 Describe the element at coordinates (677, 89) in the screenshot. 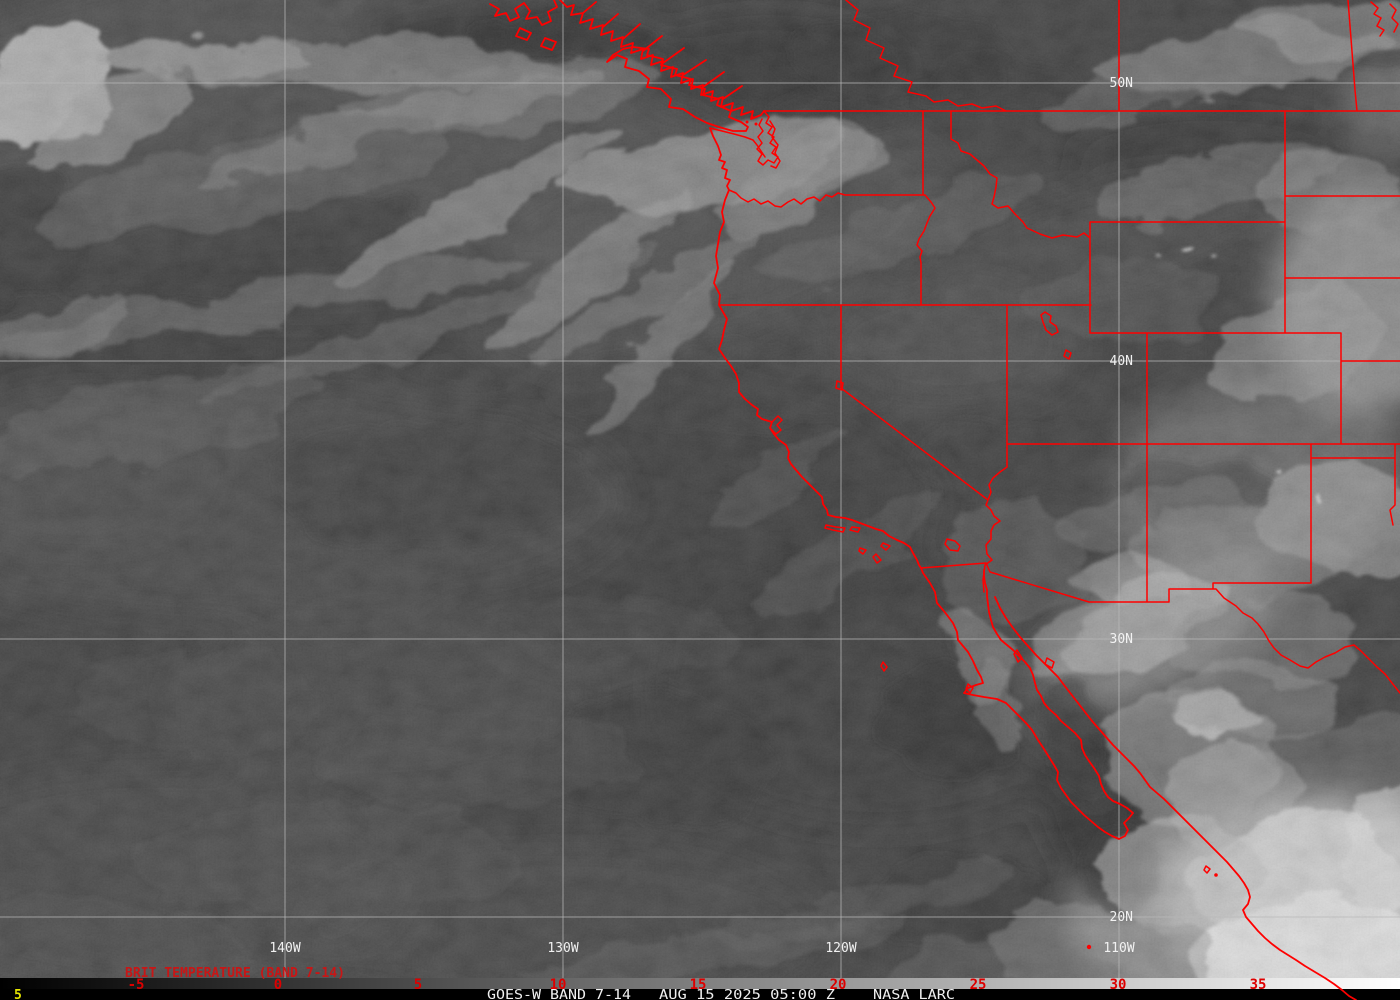

I see `vancouver-island-path` at that location.